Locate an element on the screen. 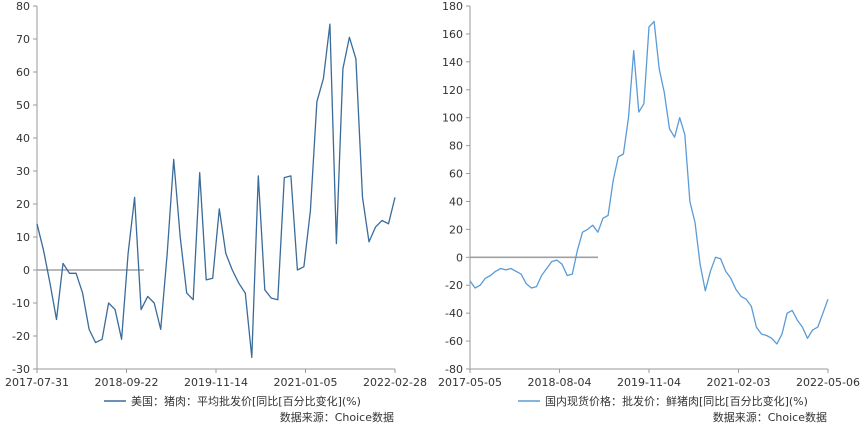 The width and height of the screenshot is (865, 432). y-tick-label: 140 is located at coordinates (452, 62).